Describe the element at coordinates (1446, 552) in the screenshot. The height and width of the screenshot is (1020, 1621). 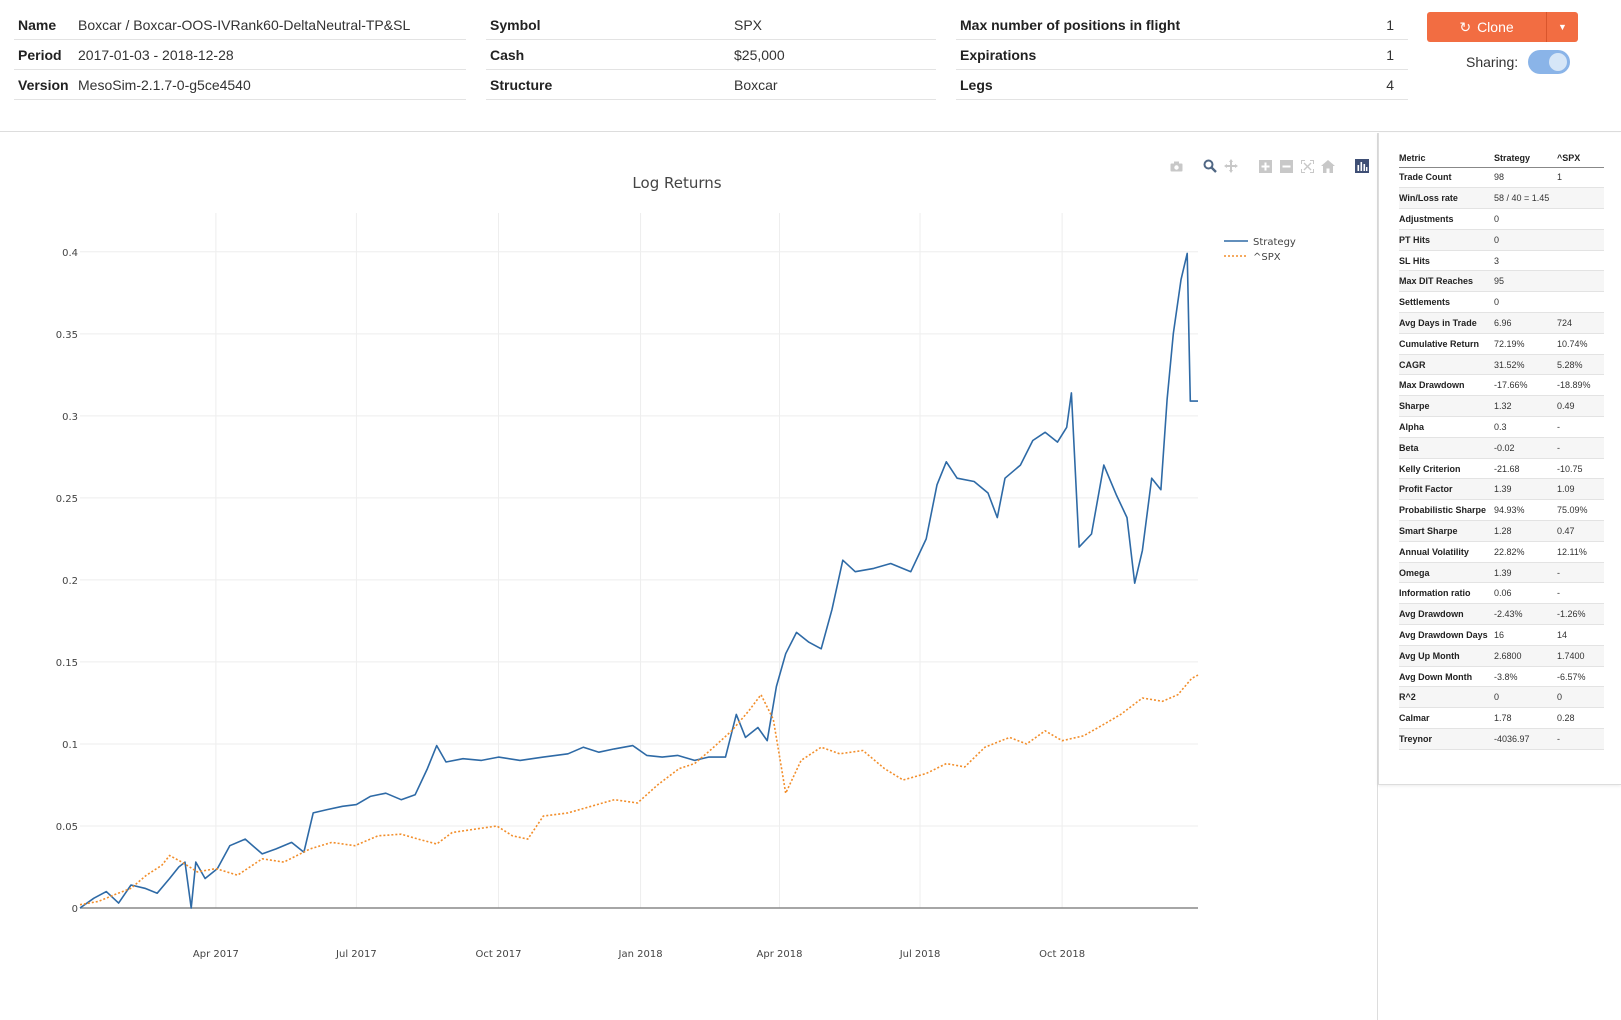
I see `metric-name: Annual Volatility` at that location.